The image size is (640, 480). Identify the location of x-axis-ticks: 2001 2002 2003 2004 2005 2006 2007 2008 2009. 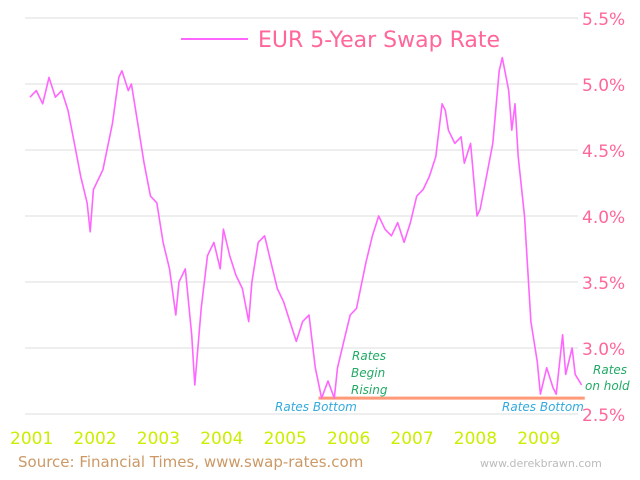
(285, 439).